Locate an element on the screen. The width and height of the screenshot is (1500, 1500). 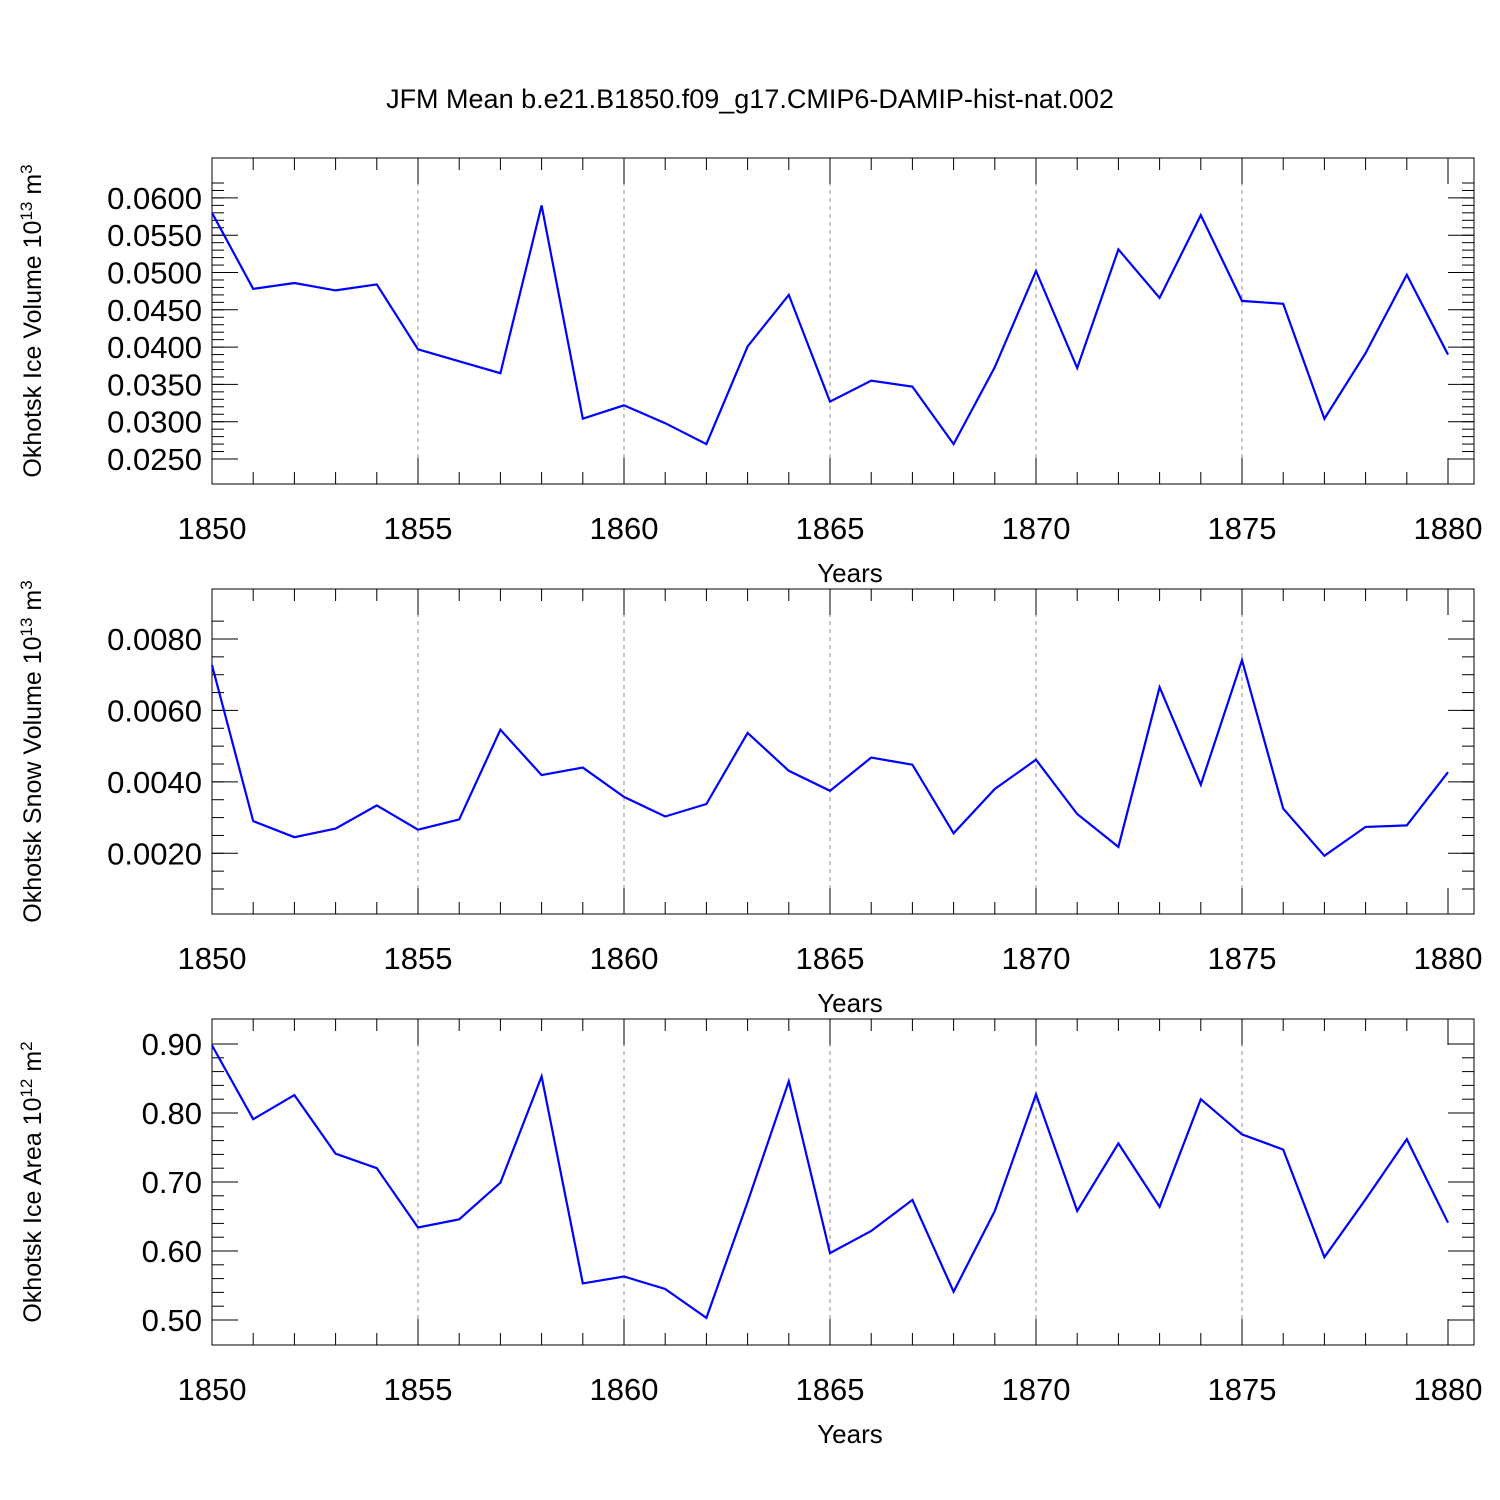
y-tick-label: 0.0400 is located at coordinates (154, 347).